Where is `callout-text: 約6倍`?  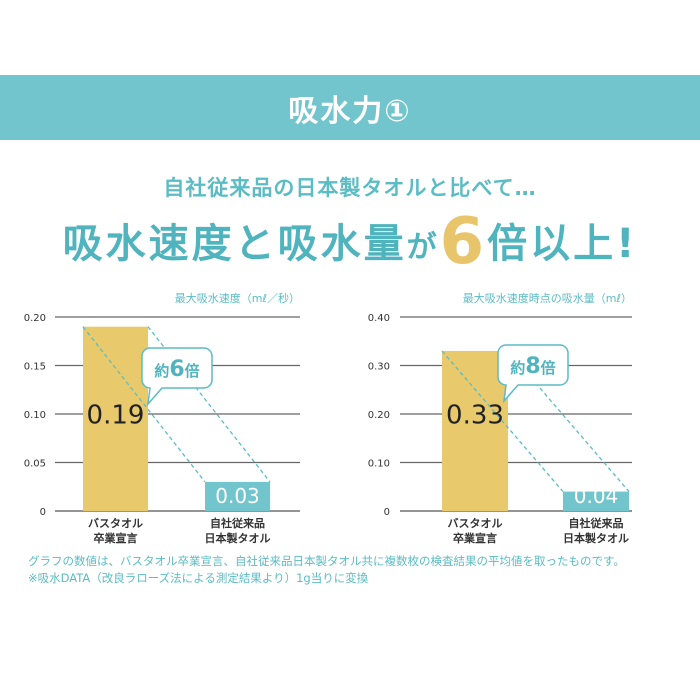 callout-text: 約6倍 is located at coordinates (176, 369).